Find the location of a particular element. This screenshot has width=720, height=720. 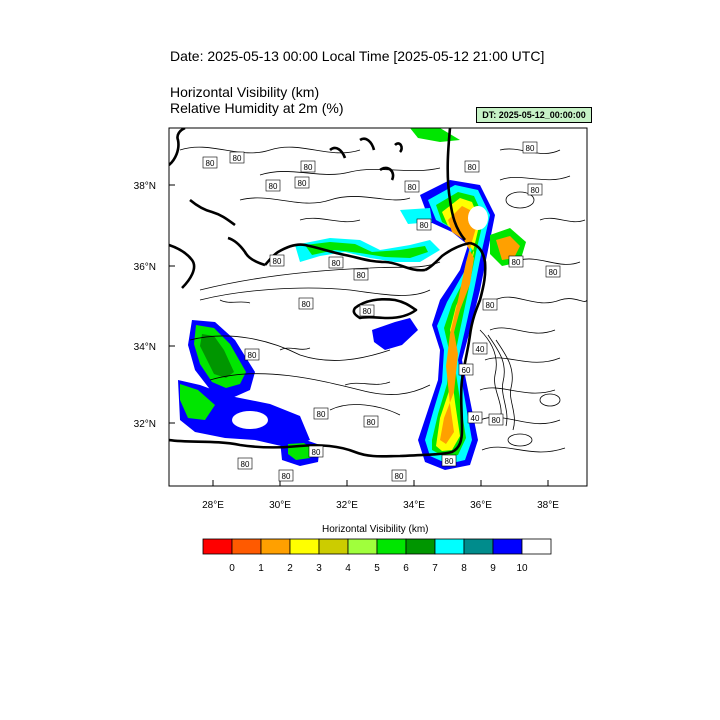

lat-label: 34°N is located at coordinates (145, 347).